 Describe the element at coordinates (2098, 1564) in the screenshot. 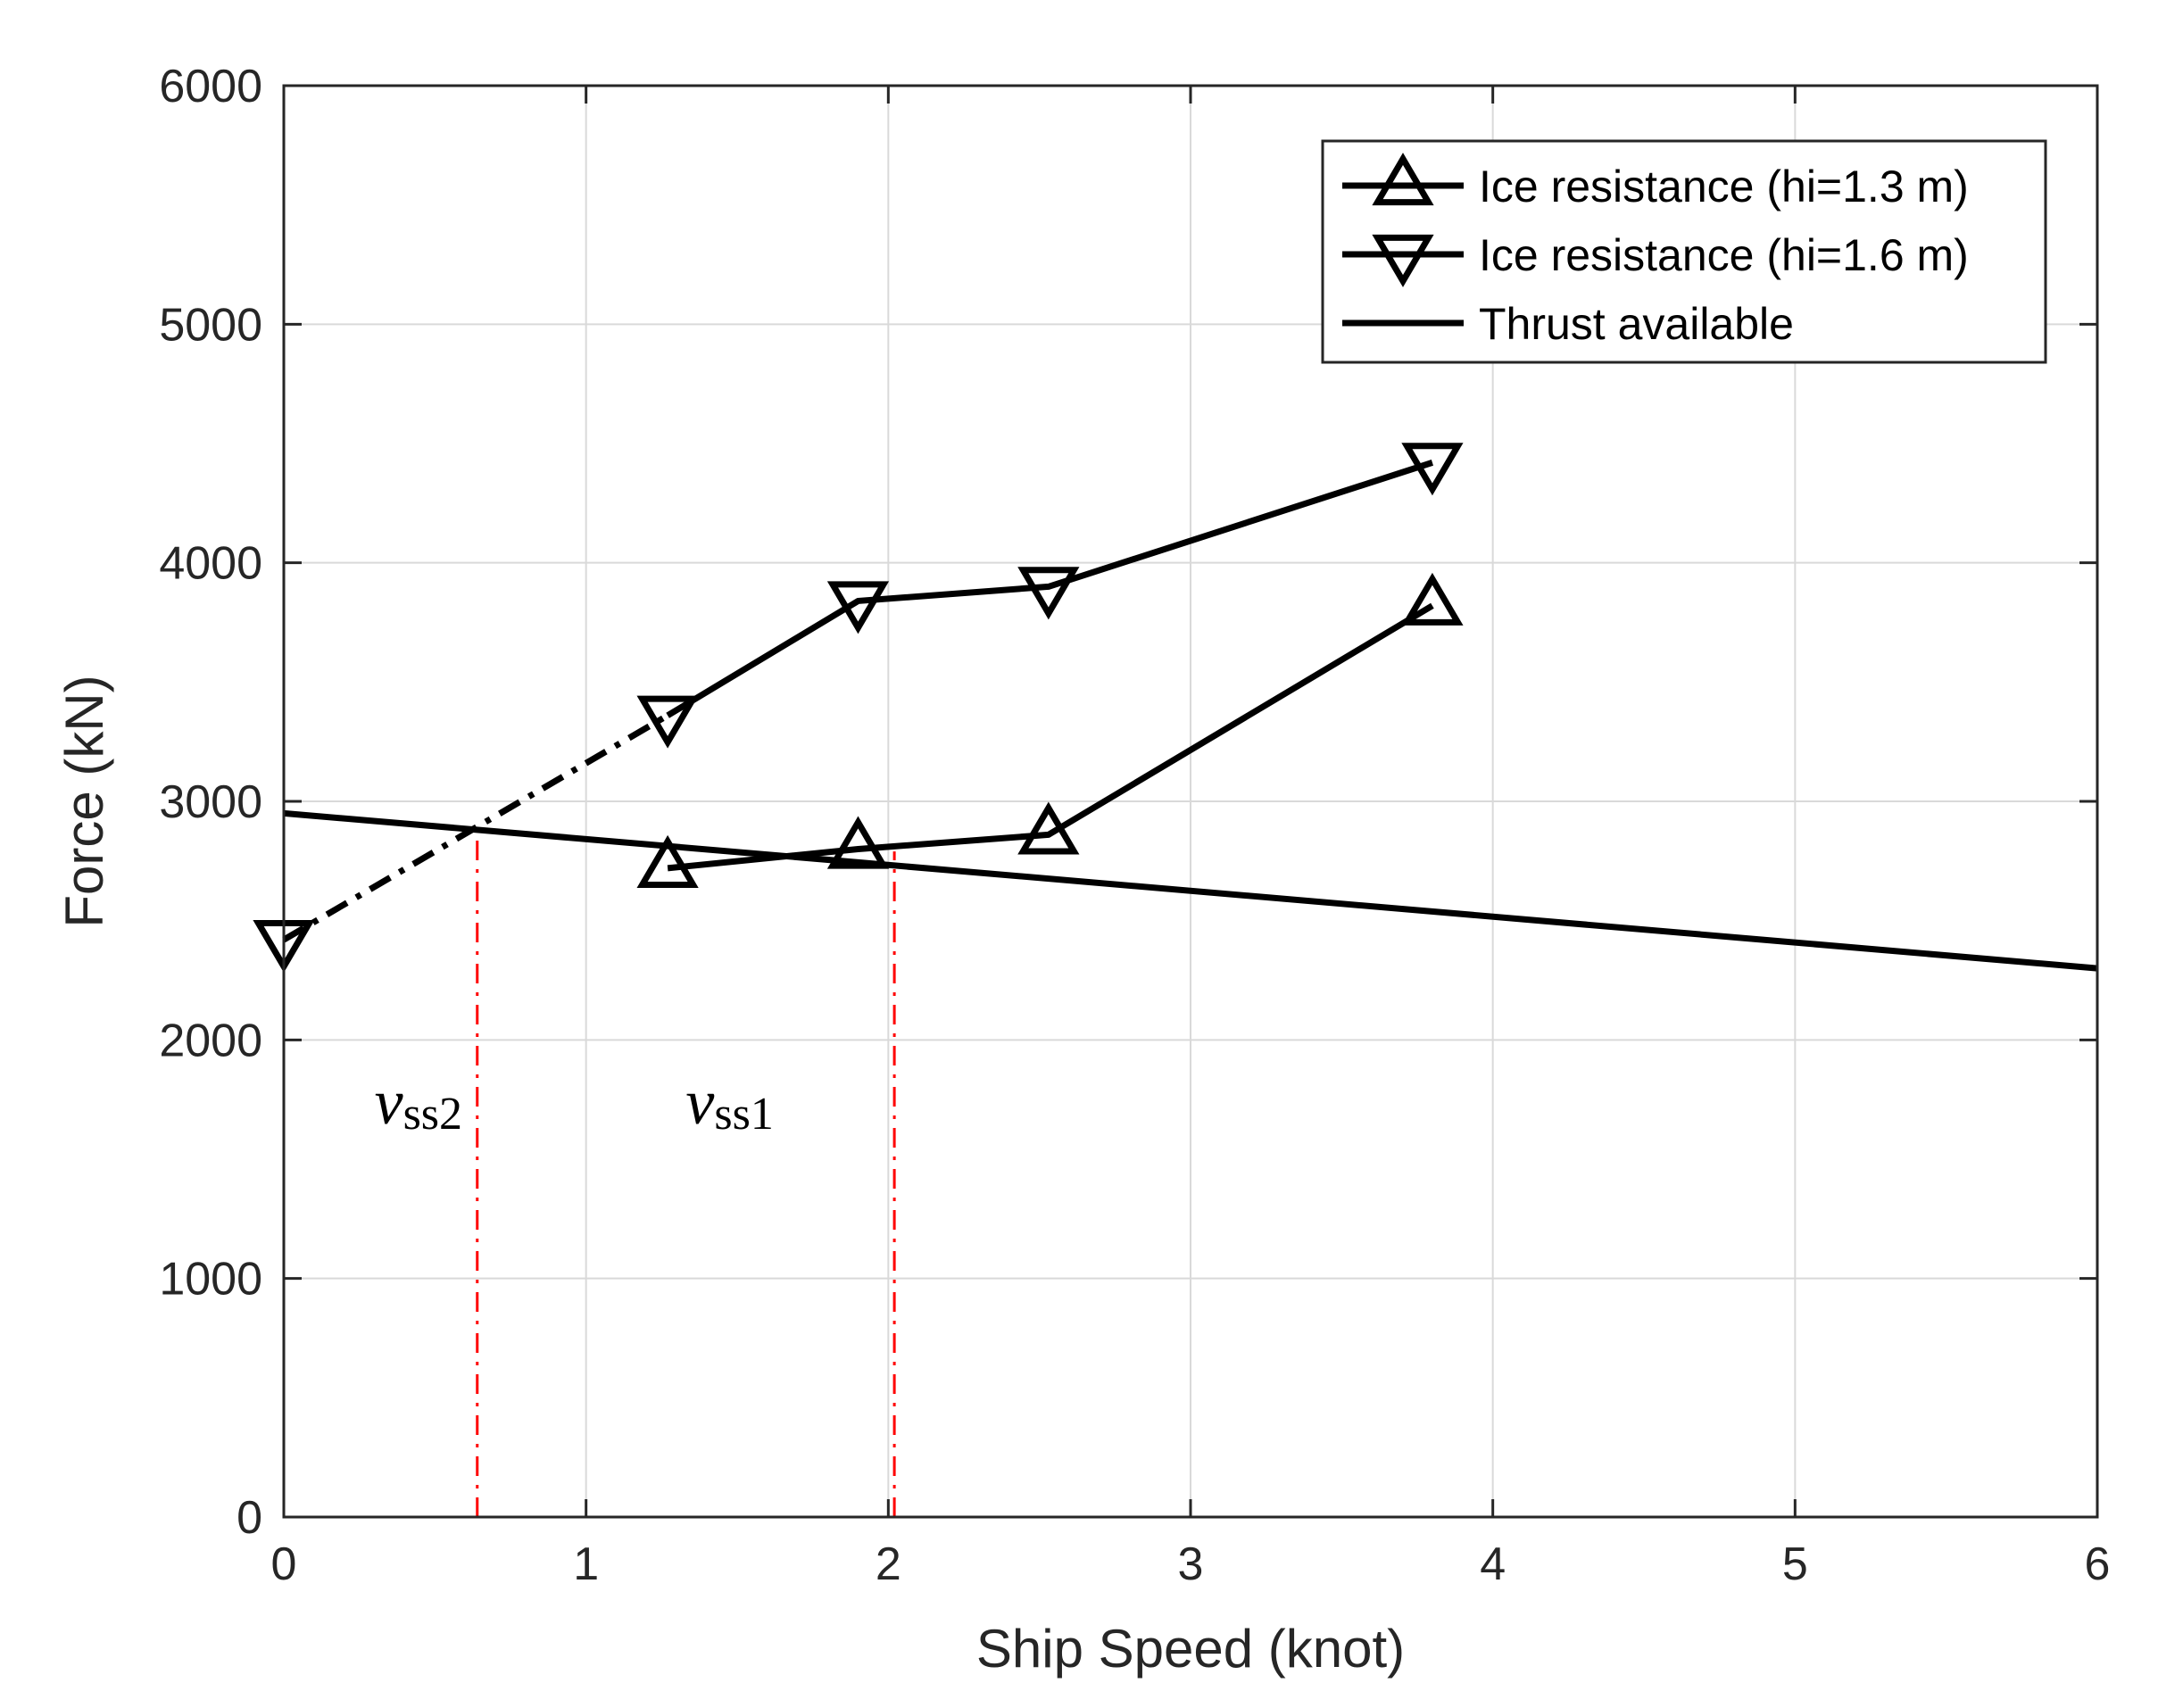

I see `x-tick-label: 6` at that location.